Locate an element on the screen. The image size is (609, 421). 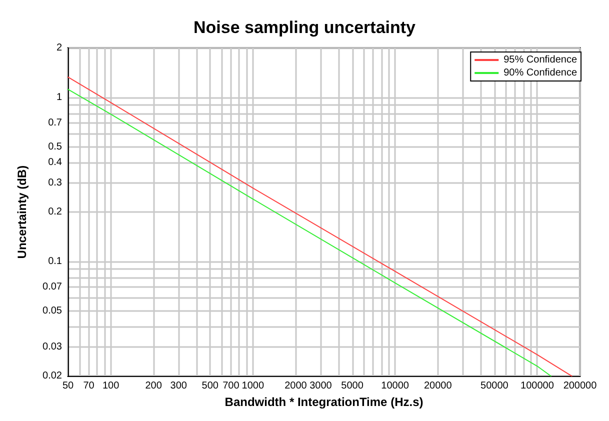
x-tick-label: 500 is located at coordinates (210, 386).